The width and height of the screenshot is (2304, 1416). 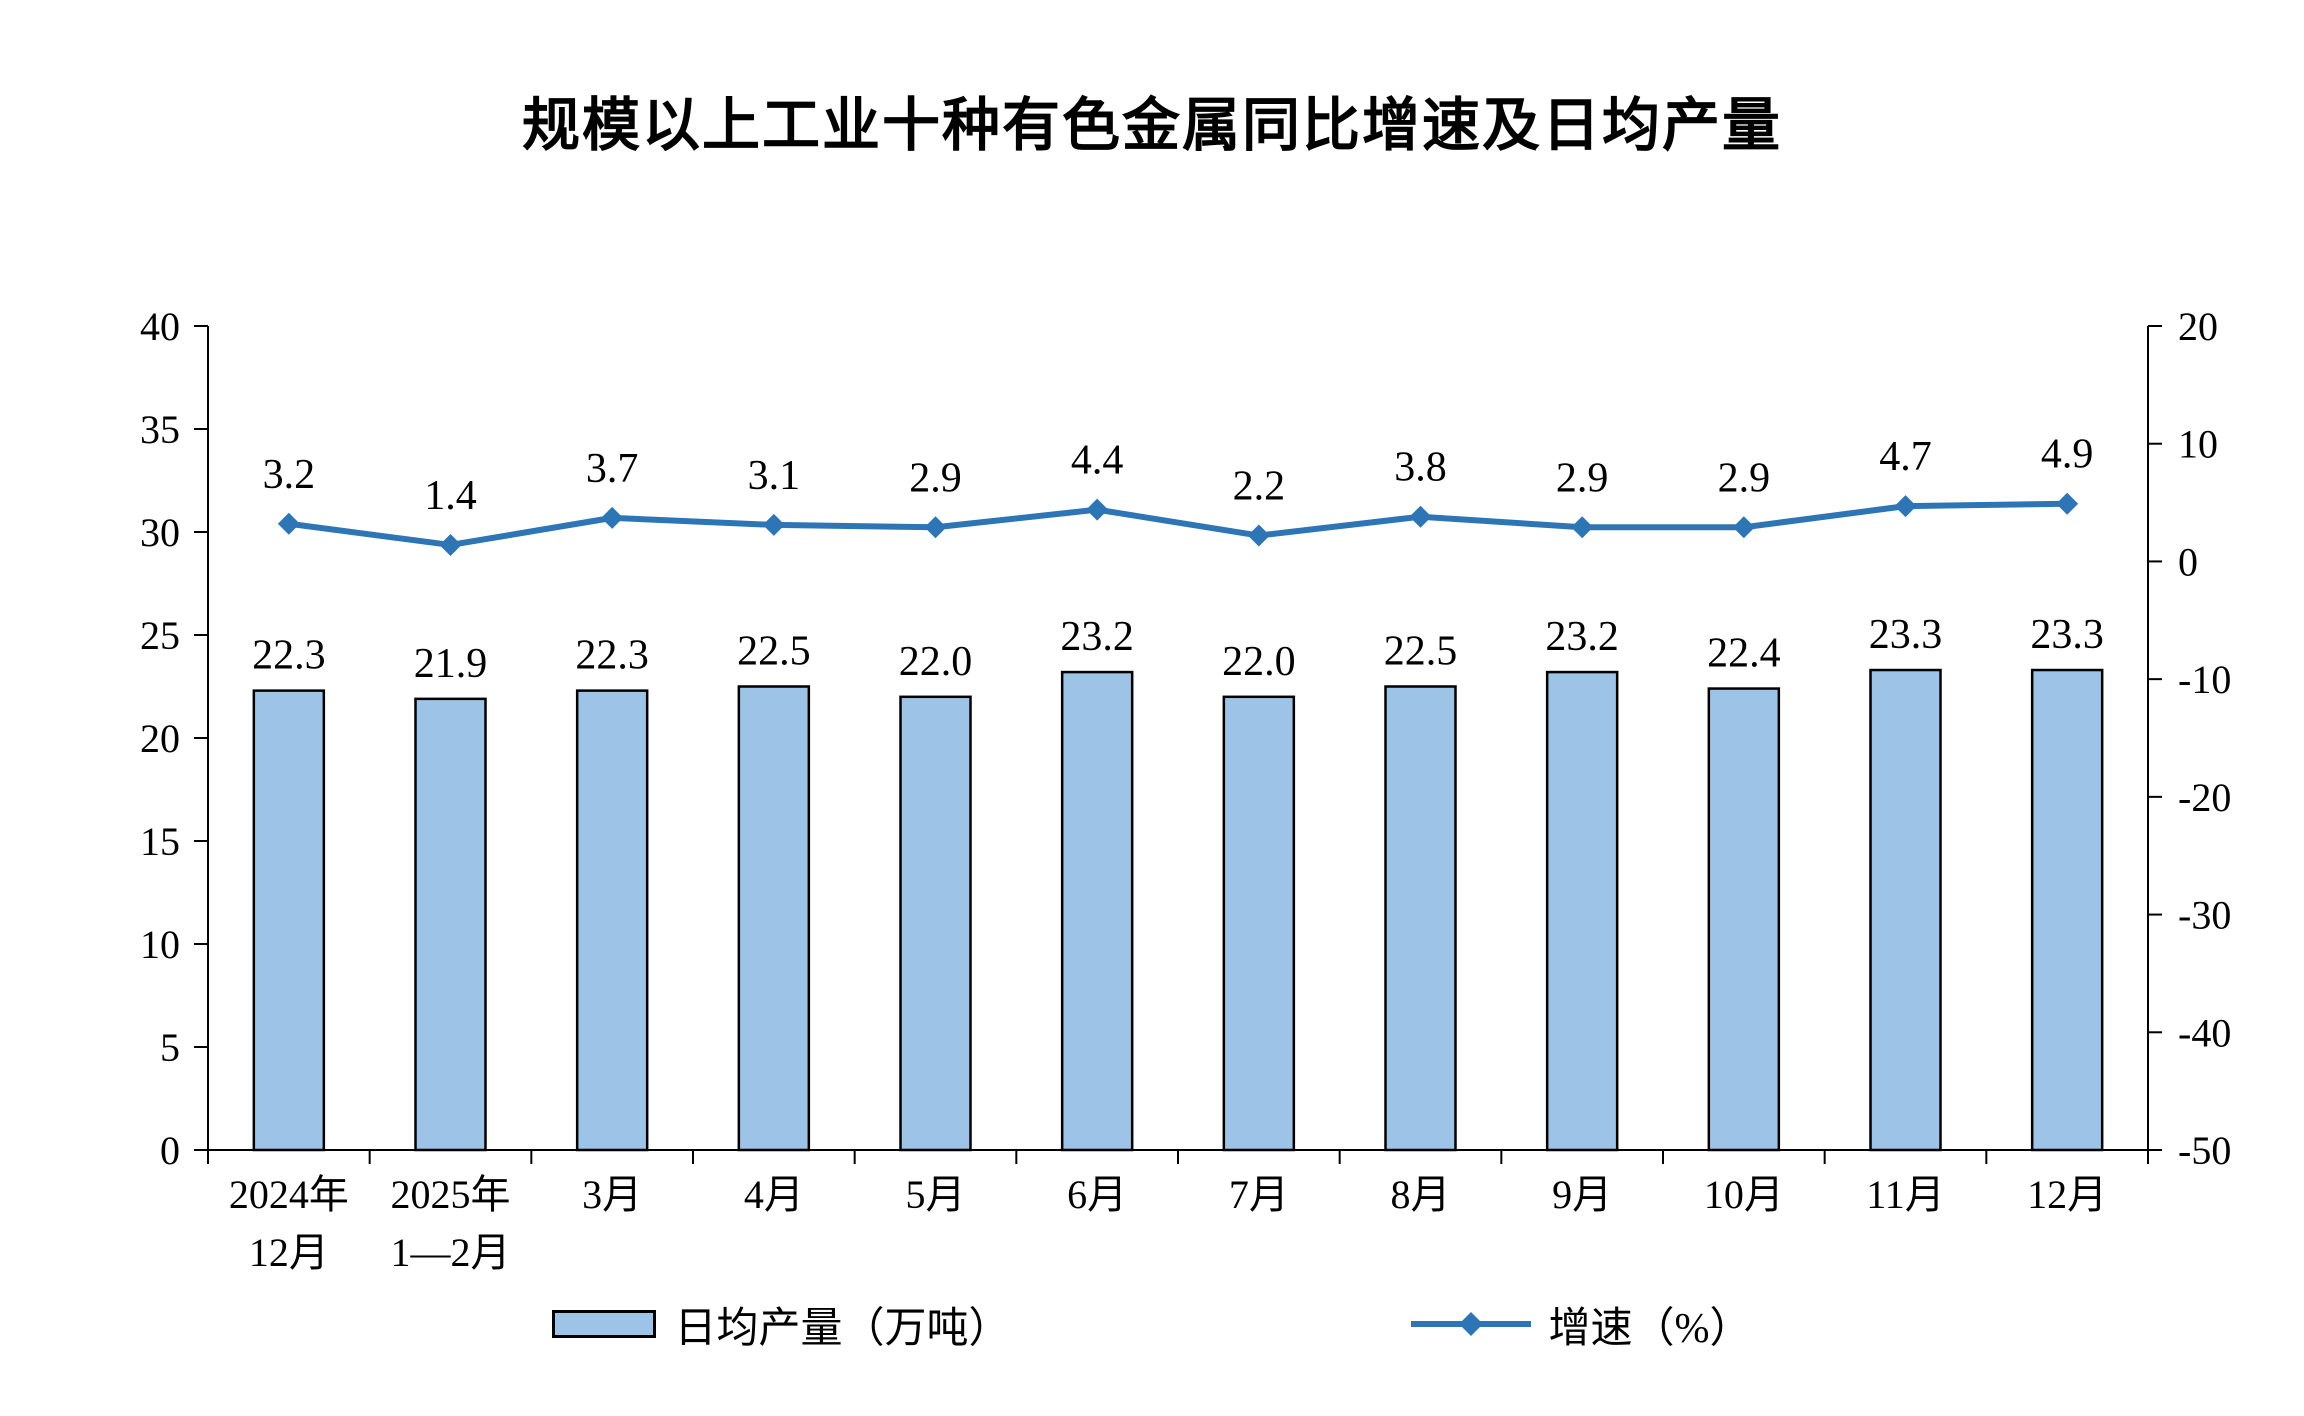 What do you see at coordinates (936, 1194) in the screenshot?
I see `category-label: 5月` at bounding box center [936, 1194].